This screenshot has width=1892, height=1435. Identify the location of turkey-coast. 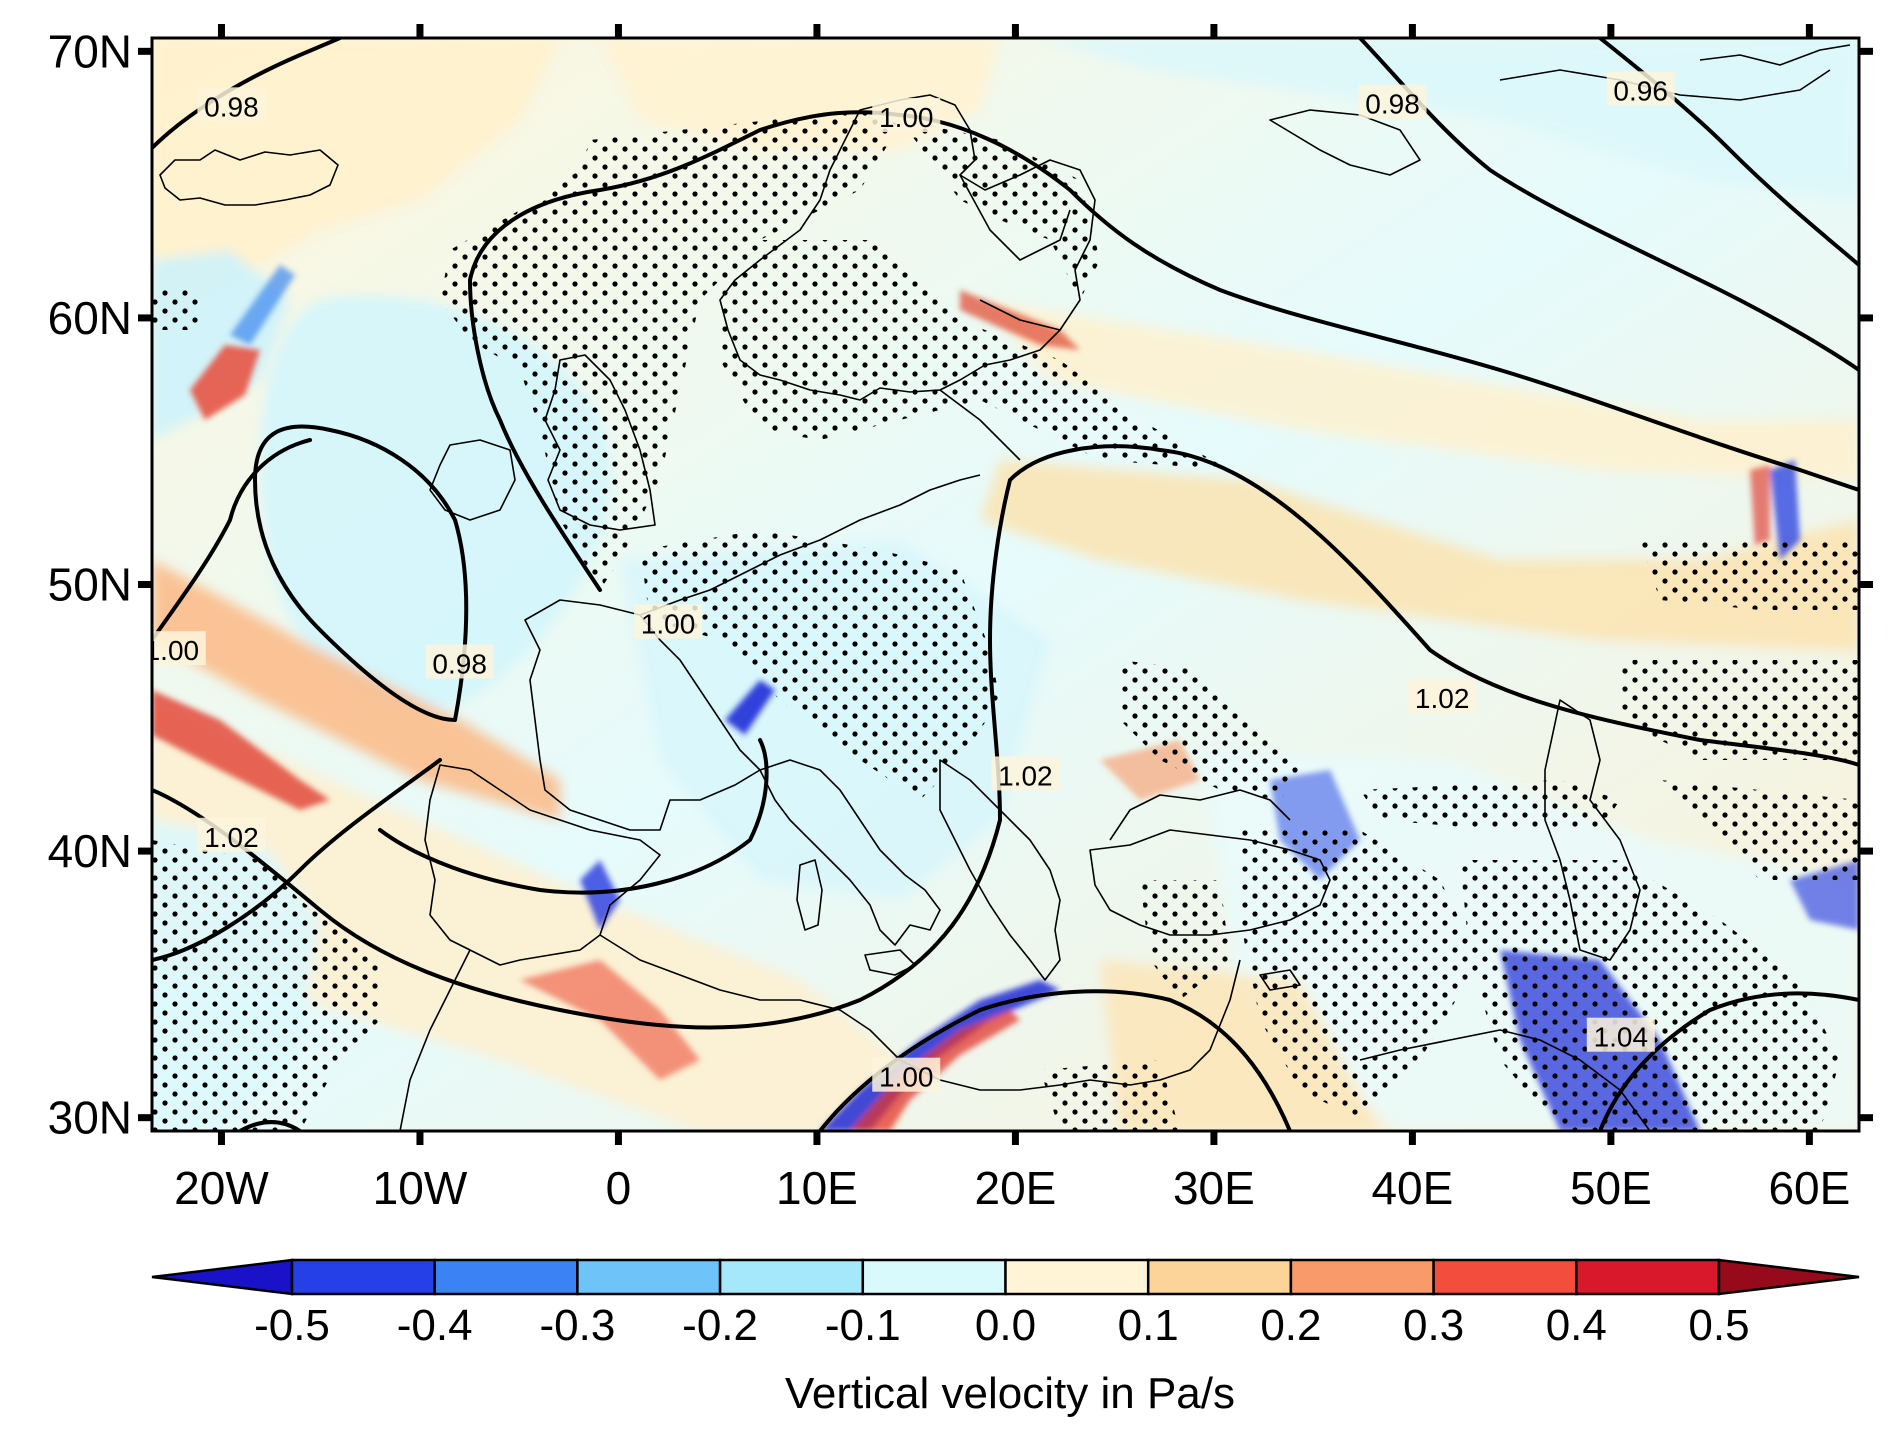
(1210, 882).